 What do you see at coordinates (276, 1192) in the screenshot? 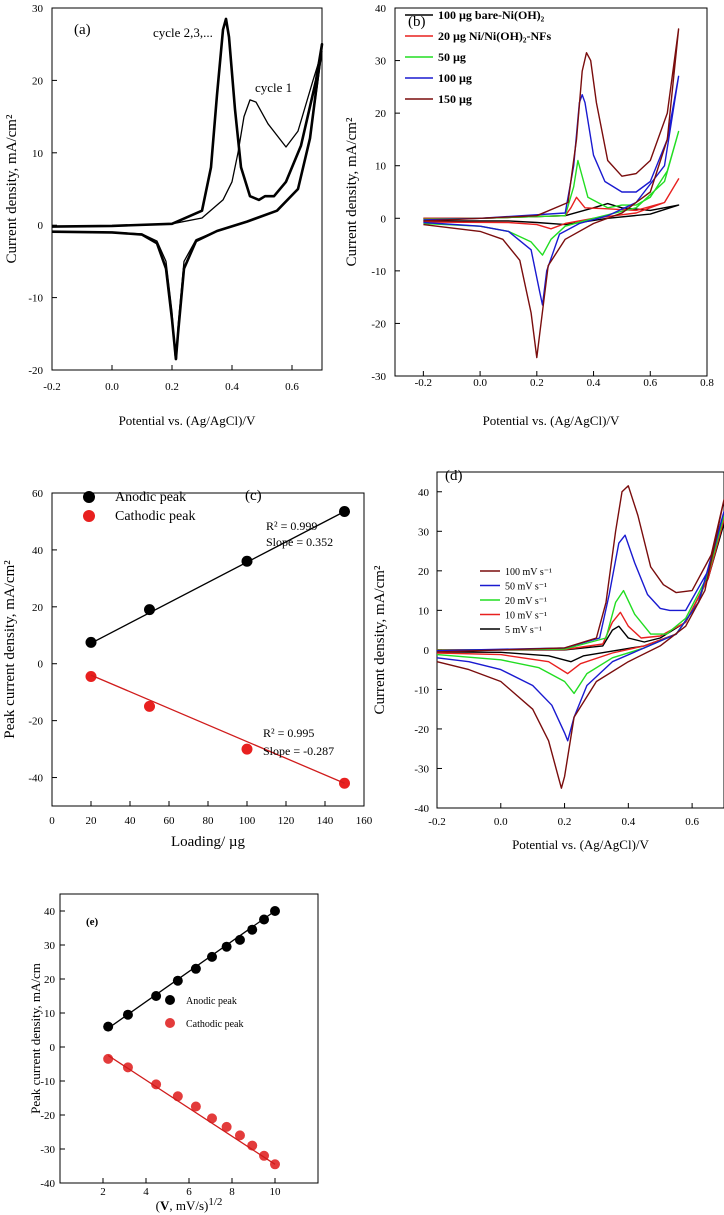
I see `x-tick-label: 10` at bounding box center [276, 1192].